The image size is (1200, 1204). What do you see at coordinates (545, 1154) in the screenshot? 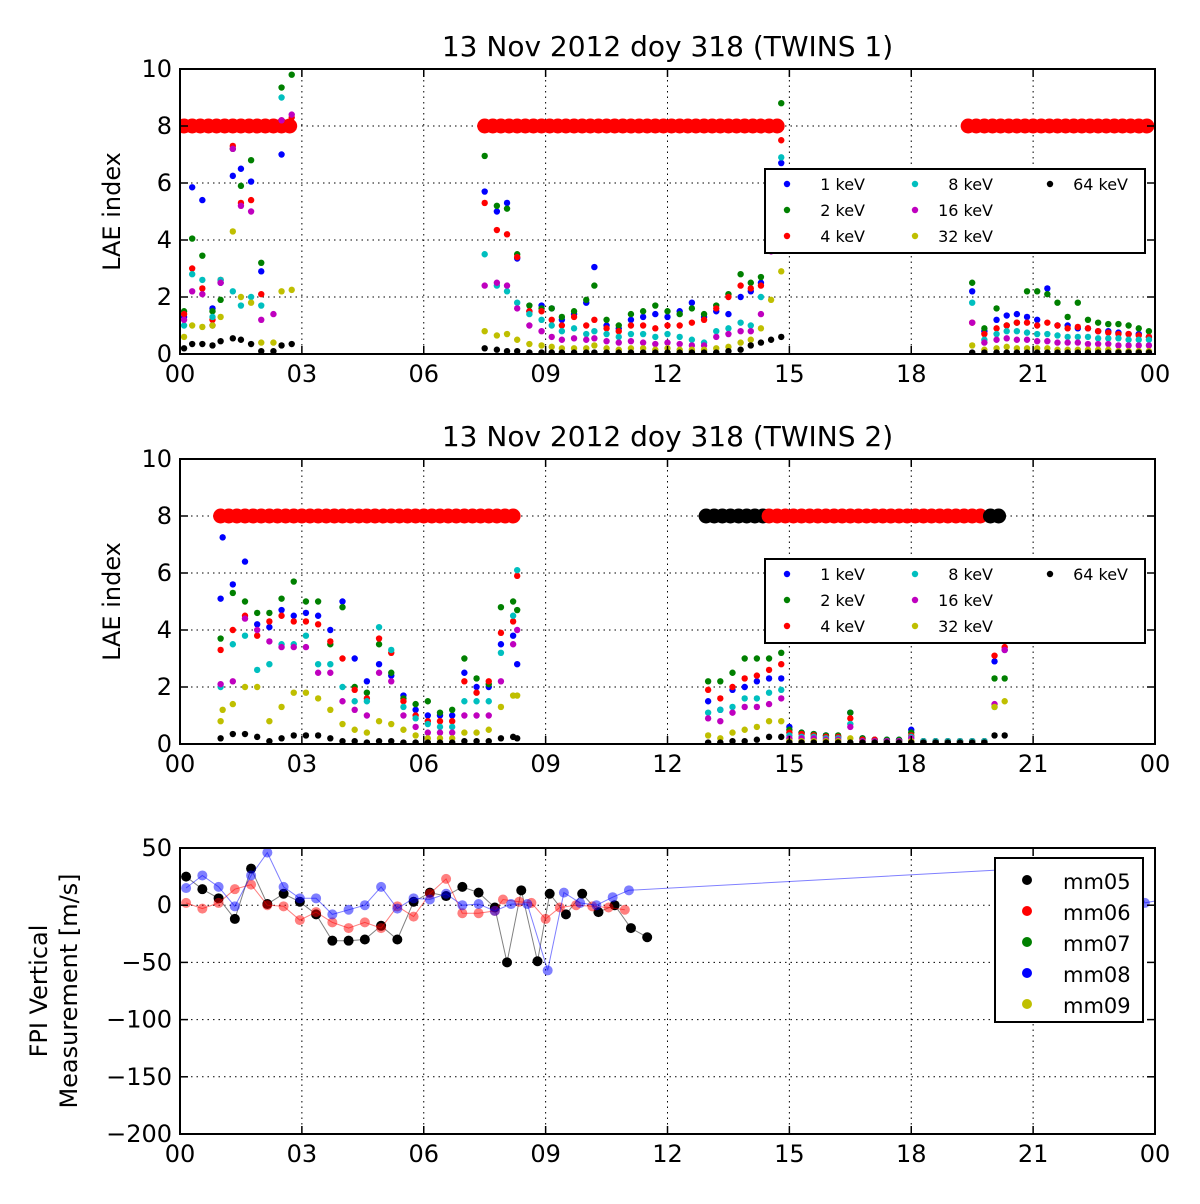
I see `x-tick-label: 09` at bounding box center [545, 1154].